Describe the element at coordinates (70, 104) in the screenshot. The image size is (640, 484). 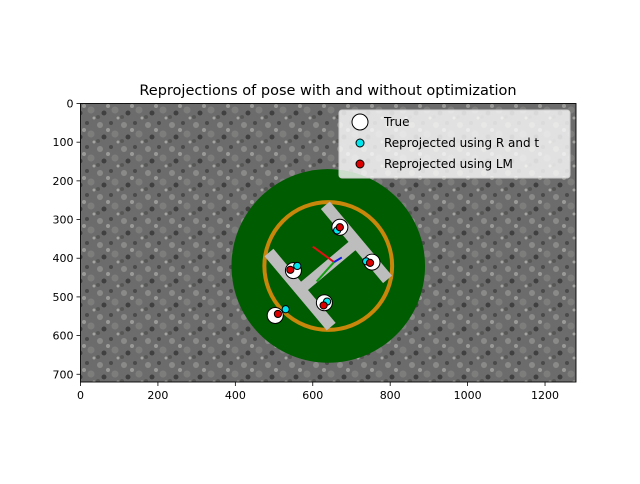
I see `y-tick-label: 0` at that location.